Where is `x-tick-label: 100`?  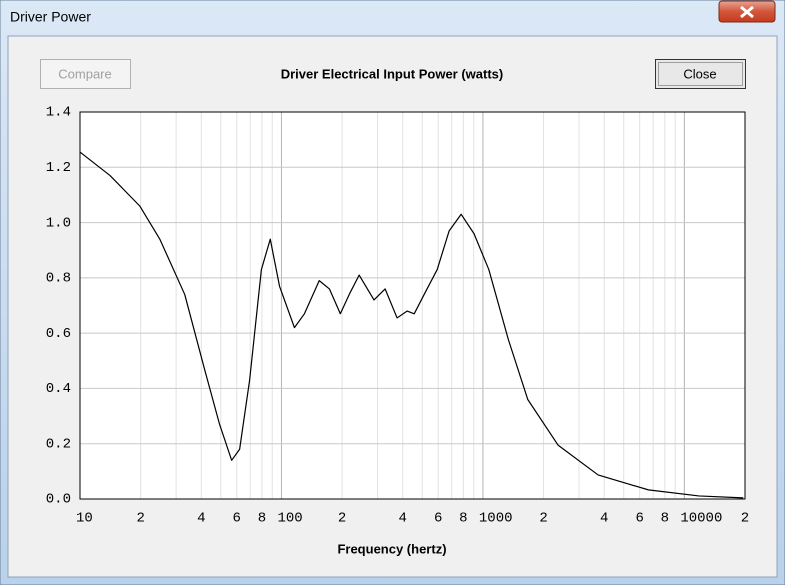
x-tick-label: 100 is located at coordinates (289, 519).